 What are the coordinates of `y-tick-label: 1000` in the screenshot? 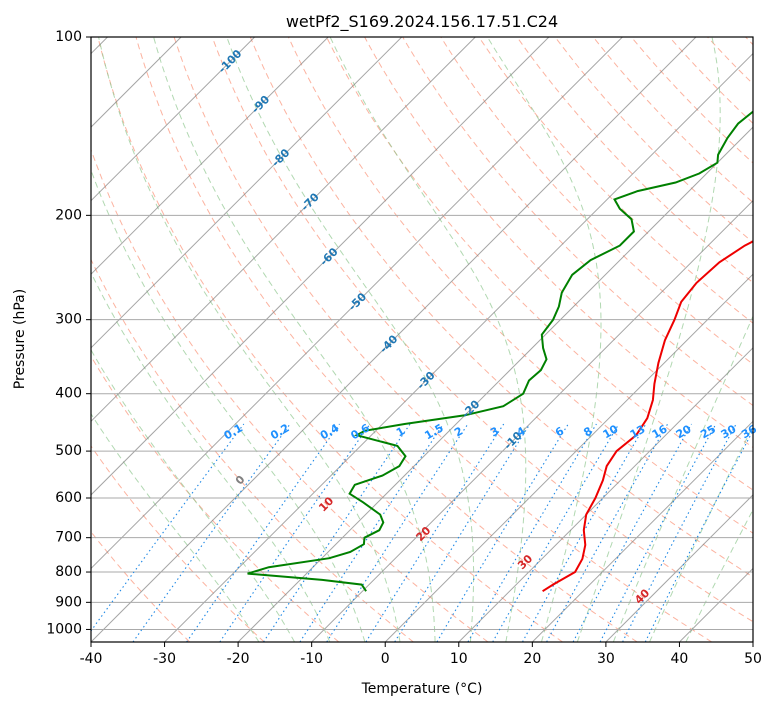 It's located at (64, 629).